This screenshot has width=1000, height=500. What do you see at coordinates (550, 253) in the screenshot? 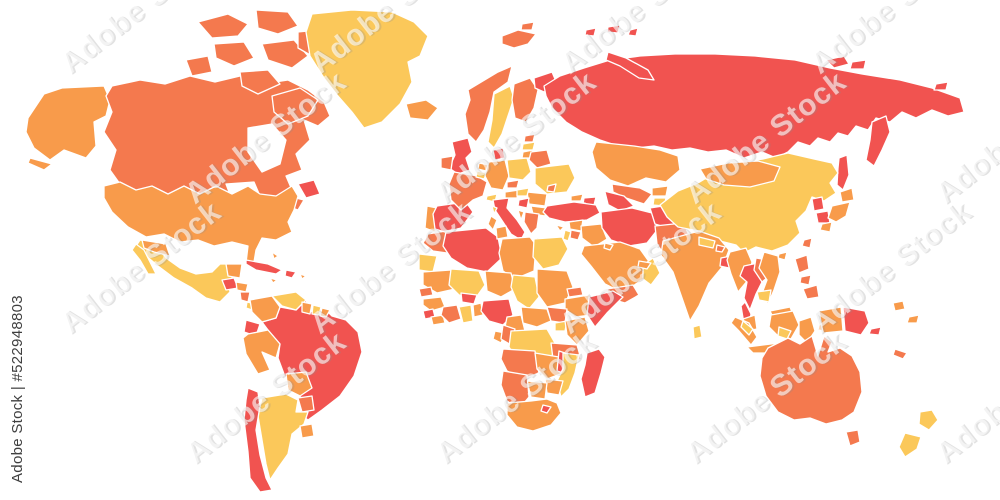
I see `shape-egypt` at bounding box center [550, 253].